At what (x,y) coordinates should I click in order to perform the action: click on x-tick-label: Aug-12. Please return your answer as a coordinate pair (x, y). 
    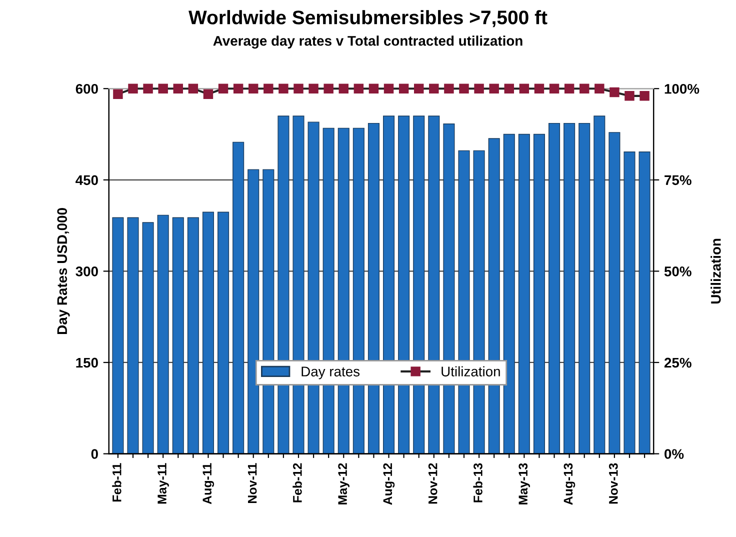
    Looking at the image, I should click on (389, 484).